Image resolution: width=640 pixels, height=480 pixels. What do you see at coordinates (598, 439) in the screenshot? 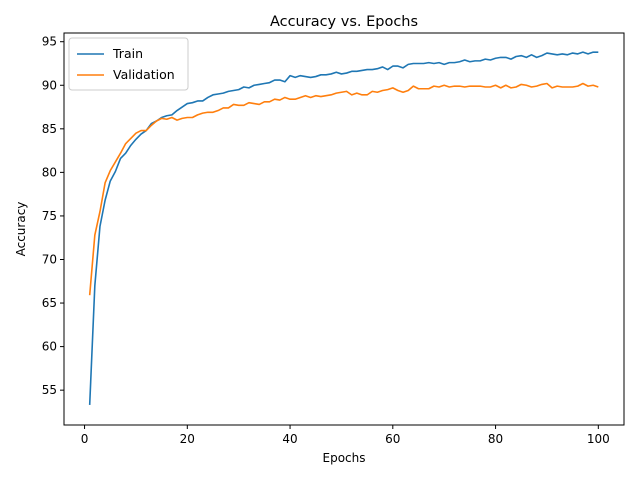
I see `x-tick-label: 100` at bounding box center [598, 439].